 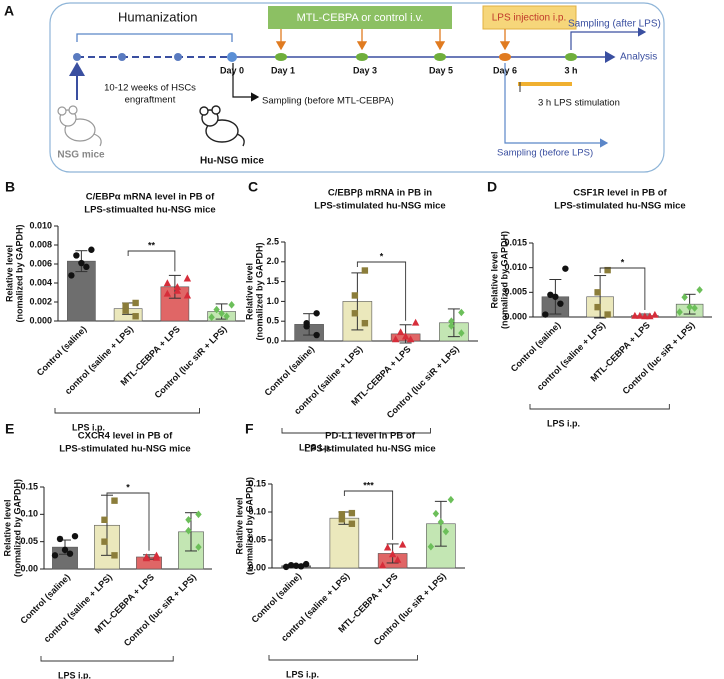 What do you see at coordinates (441, 70) in the screenshot?
I see `day-label: Day 5` at bounding box center [441, 70].